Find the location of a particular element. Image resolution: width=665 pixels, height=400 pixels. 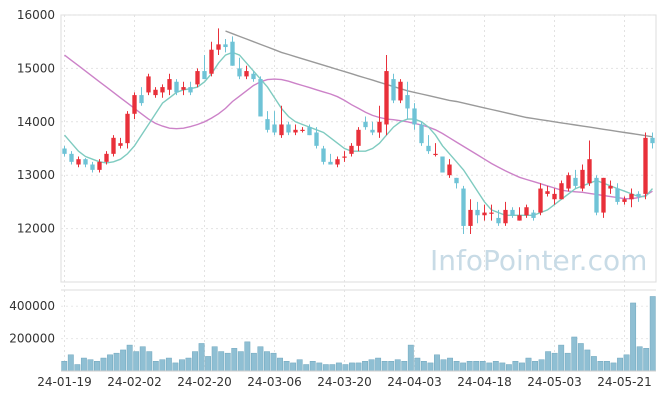

x-tick-label: 24-05-03 is located at coordinates (554, 382).